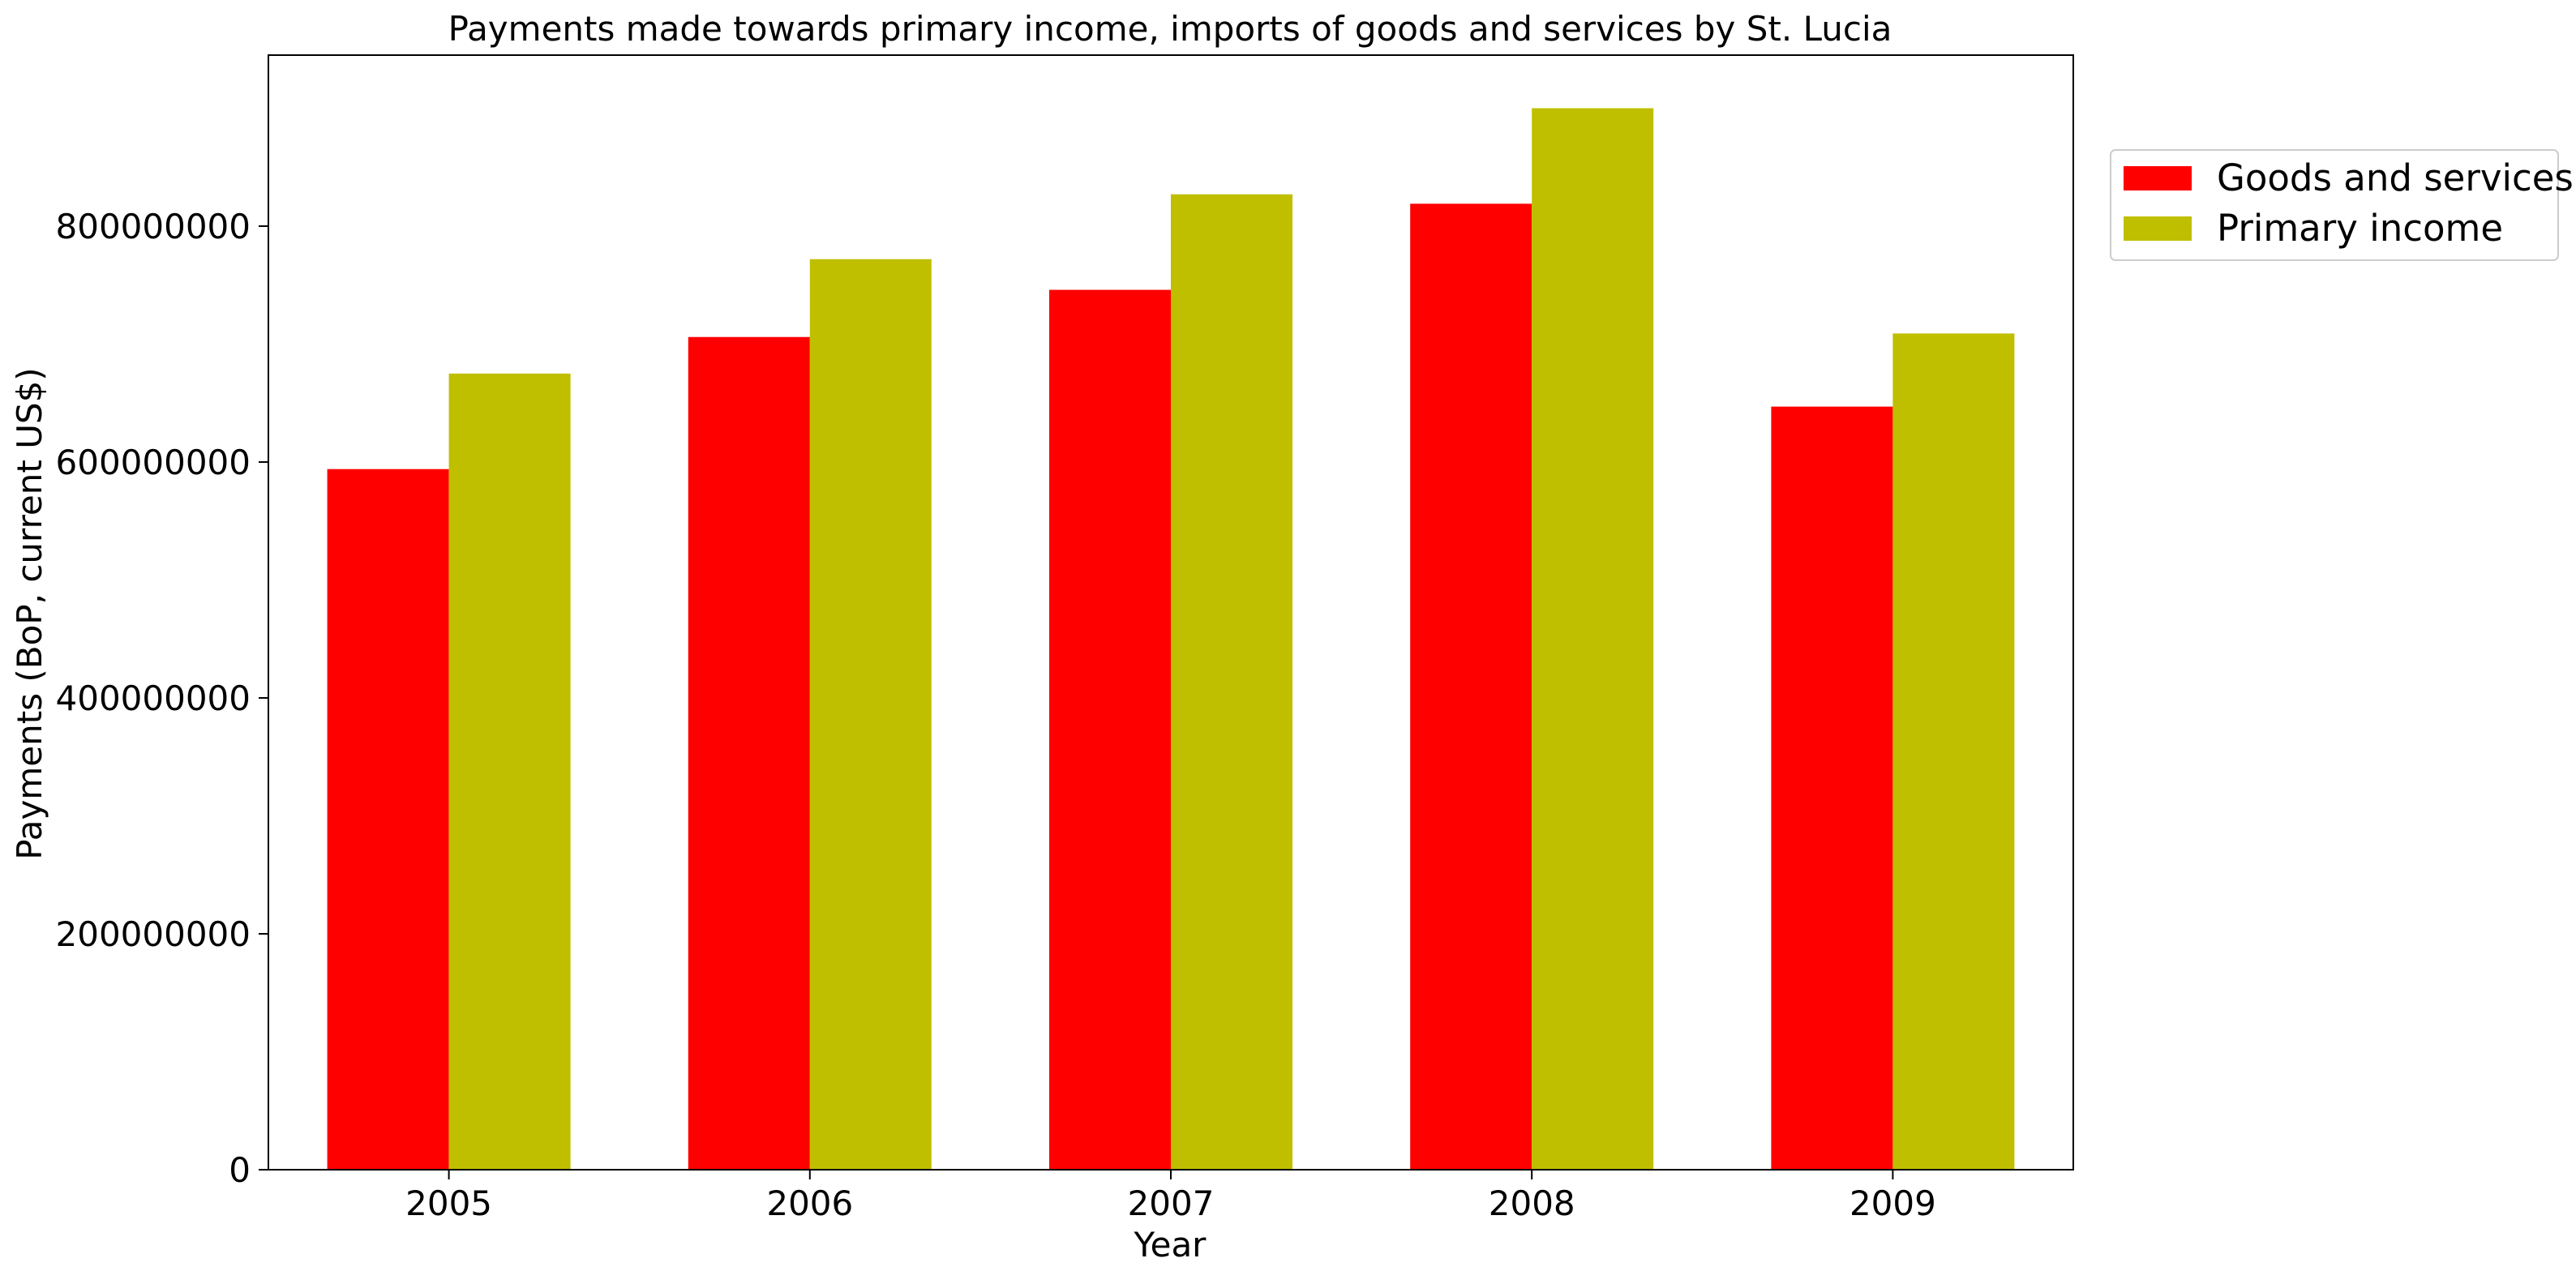 The height and width of the screenshot is (1284, 2576). What do you see at coordinates (153, 226) in the screenshot?
I see `y-tick-label: 800000000` at bounding box center [153, 226].